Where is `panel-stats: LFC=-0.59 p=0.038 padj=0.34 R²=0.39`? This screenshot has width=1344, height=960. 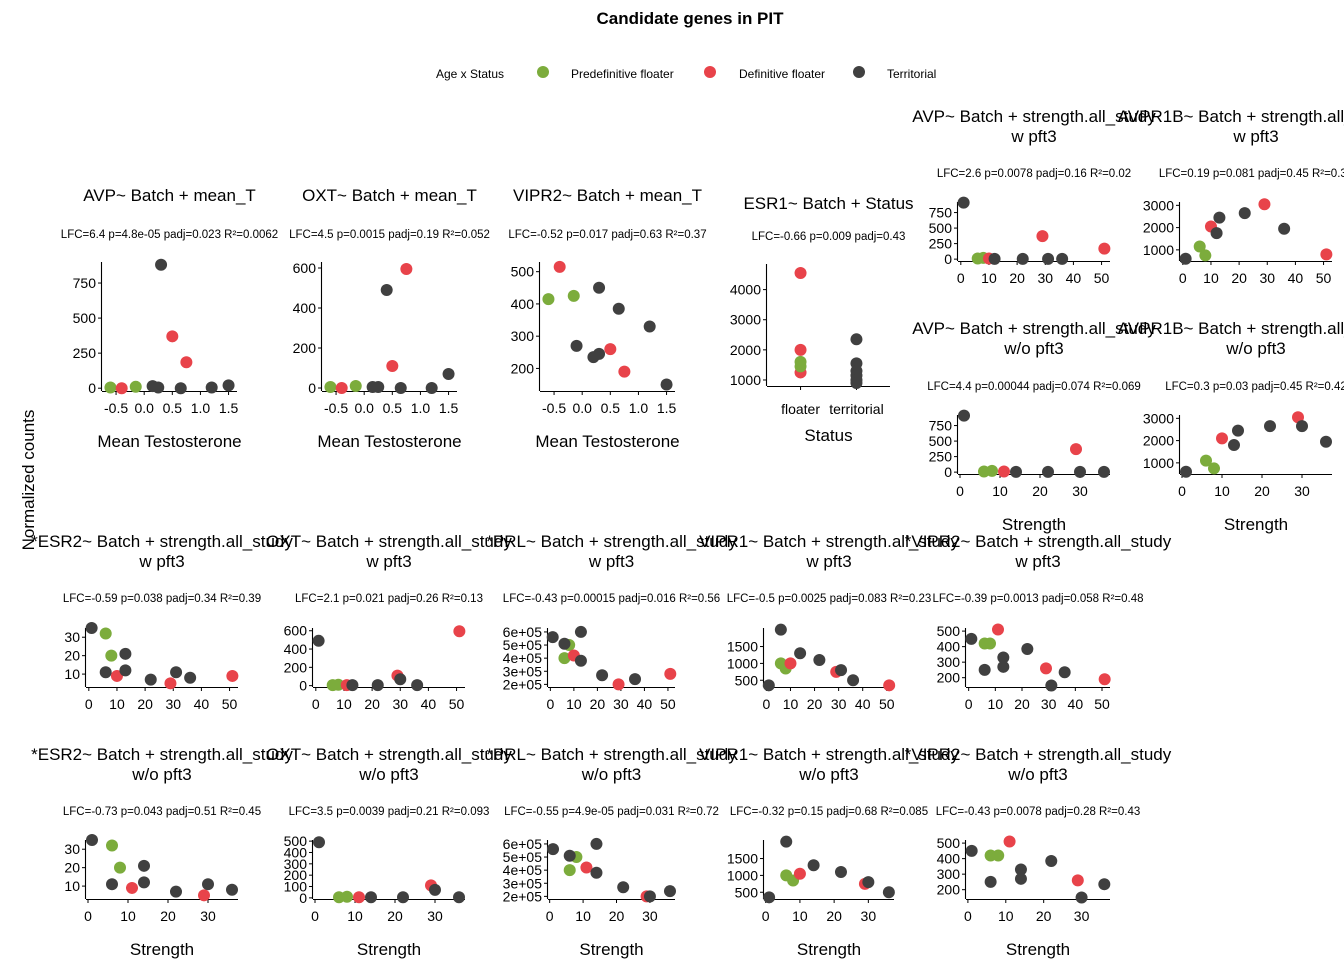
panel-stats: LFC=-0.59 p=0.038 padj=0.34 R²=0.39 is located at coordinates (162, 599).